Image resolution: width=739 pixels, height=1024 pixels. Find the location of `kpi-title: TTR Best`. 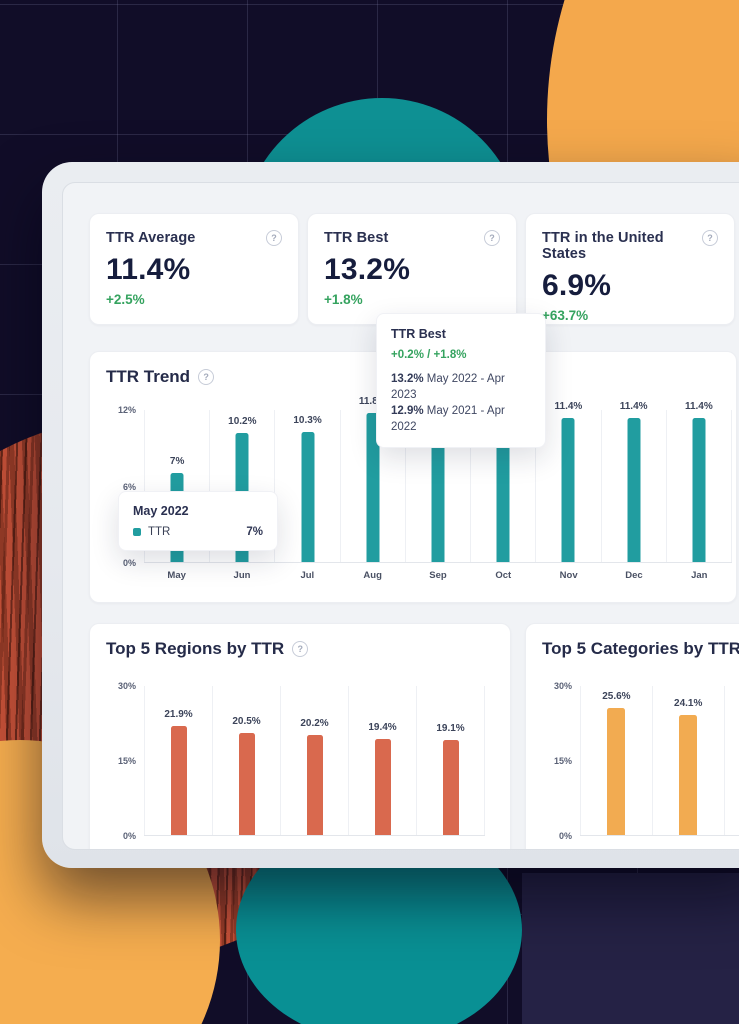

kpi-title: TTR Best is located at coordinates (356, 238).